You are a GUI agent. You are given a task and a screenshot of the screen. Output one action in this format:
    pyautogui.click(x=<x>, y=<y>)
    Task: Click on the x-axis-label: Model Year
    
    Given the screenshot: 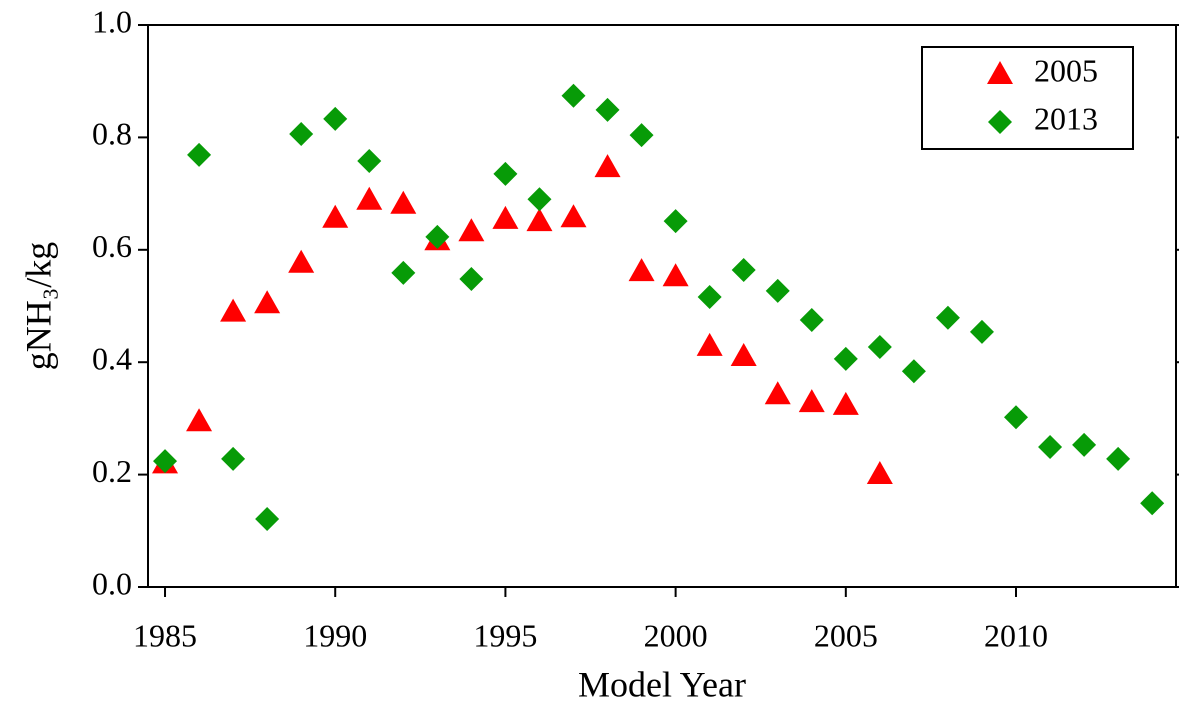 What is the action you would take?
    pyautogui.click(x=662, y=684)
    